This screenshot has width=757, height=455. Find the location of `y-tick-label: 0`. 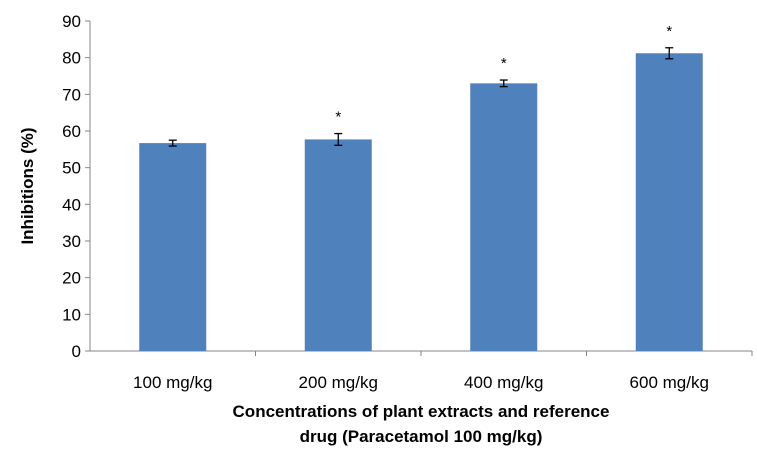

y-tick-label: 0 is located at coordinates (76, 351).